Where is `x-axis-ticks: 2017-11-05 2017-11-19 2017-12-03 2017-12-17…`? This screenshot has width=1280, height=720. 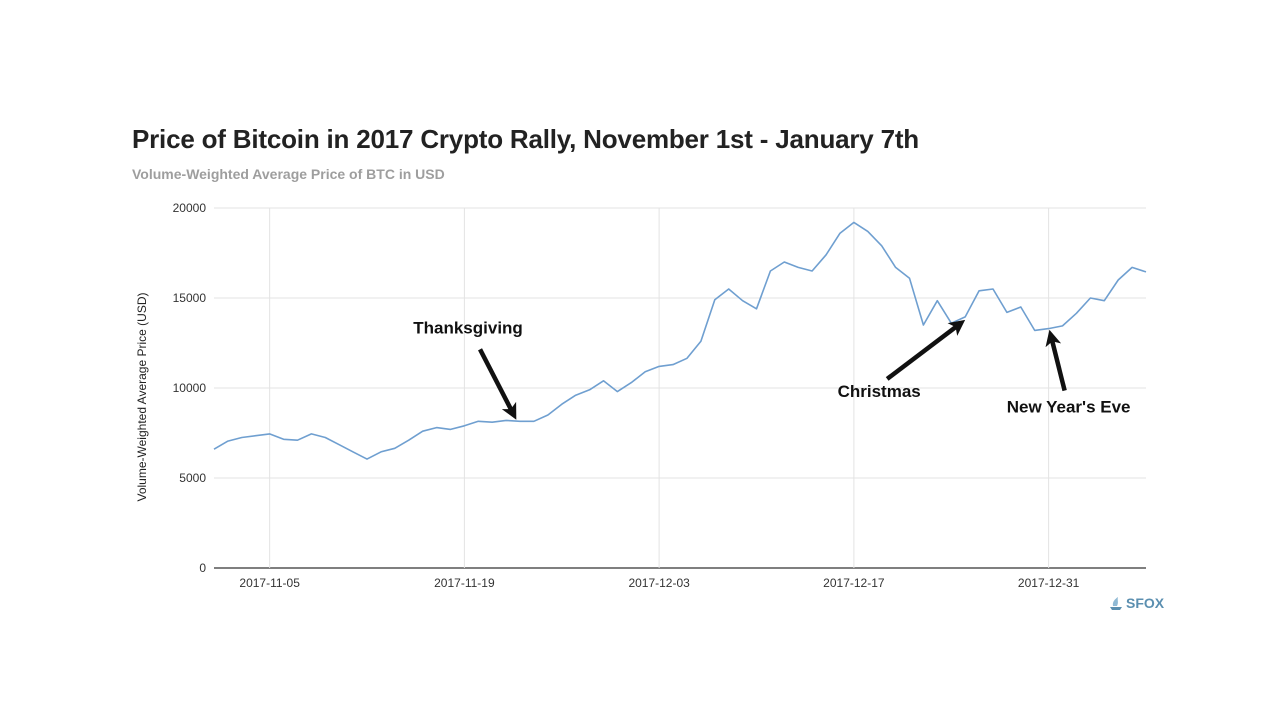
x-axis-ticks: 2017-11-05 2017-11-19 2017-12-03 2017-12-17… is located at coordinates (659, 583).